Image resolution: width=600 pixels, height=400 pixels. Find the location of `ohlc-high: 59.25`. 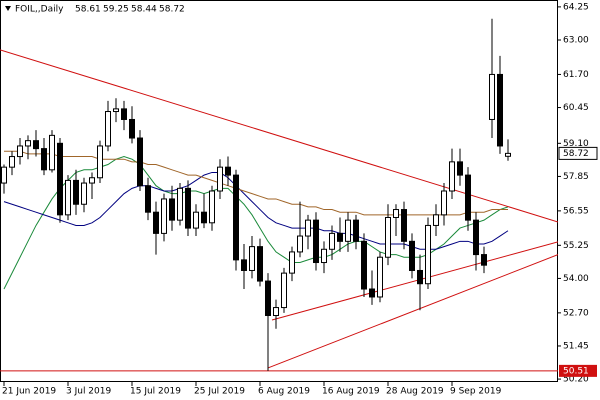

ohlc-high: 59.25 is located at coordinates (116, 10).